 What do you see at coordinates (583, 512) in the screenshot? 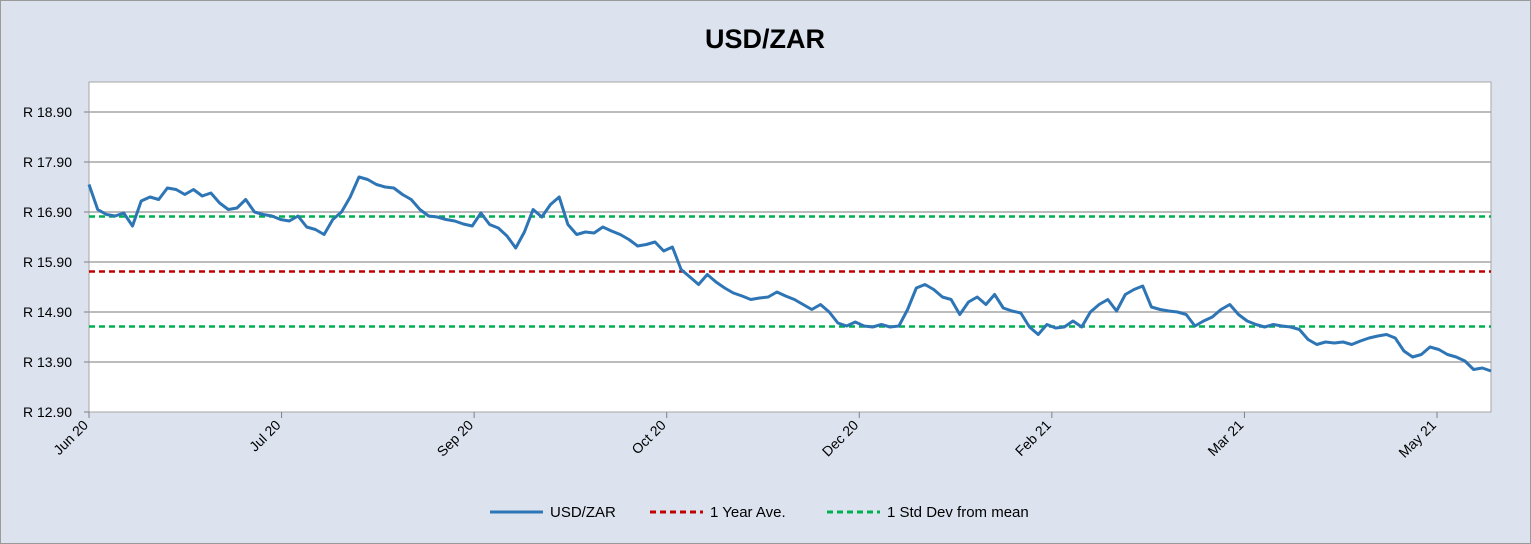
I see `legend-label: USD/ZAR` at bounding box center [583, 512].